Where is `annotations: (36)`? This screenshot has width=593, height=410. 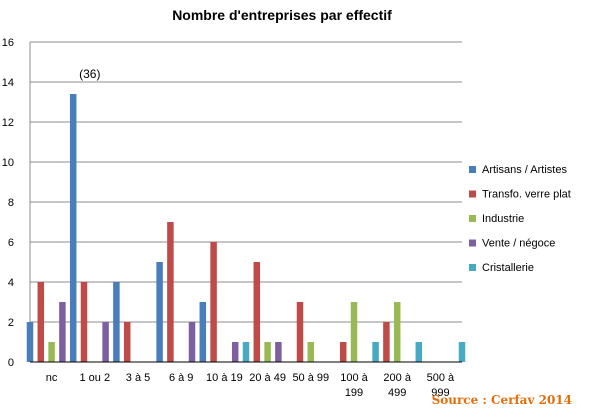 annotations: (36) is located at coordinates (89, 74).